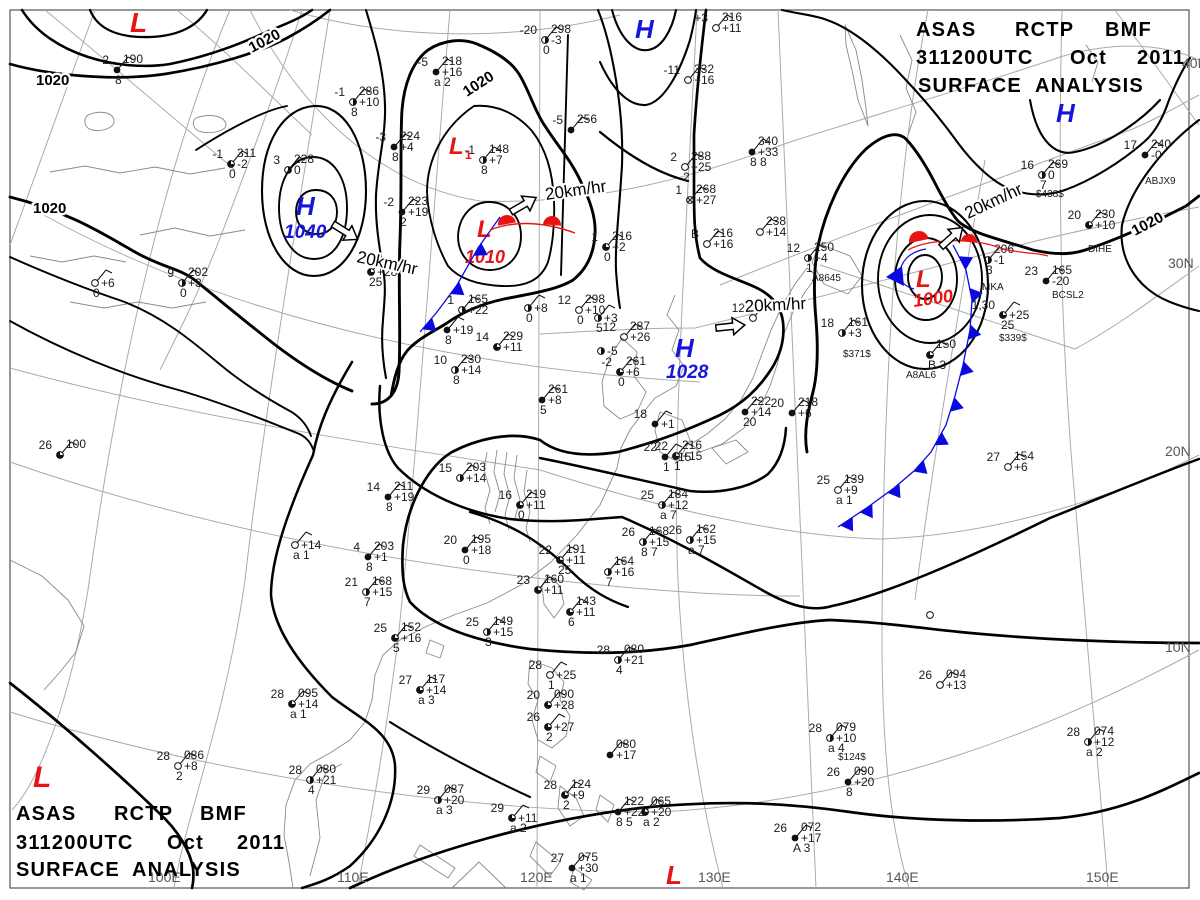  Describe the element at coordinates (503, 632) in the screenshot. I see `svg-text: +15` at that location.